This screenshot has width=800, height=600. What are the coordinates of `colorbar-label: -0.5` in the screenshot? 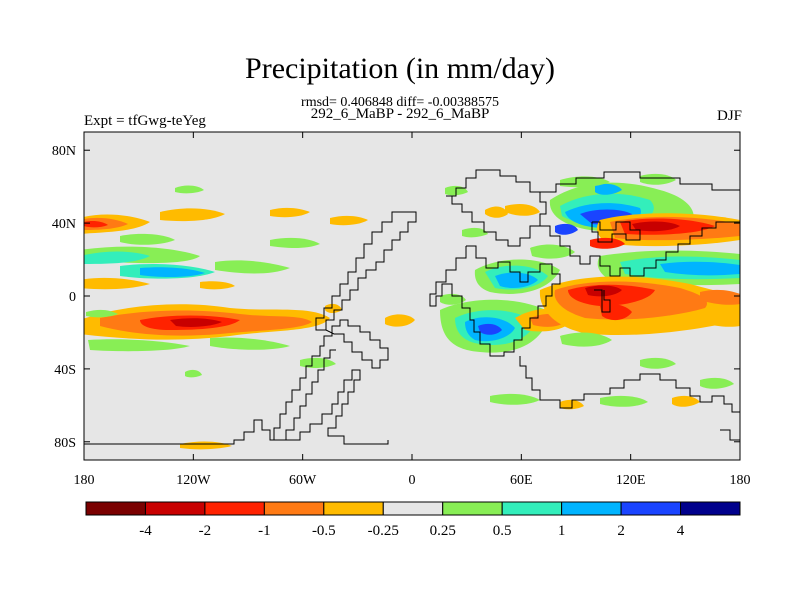 It's located at (324, 531).